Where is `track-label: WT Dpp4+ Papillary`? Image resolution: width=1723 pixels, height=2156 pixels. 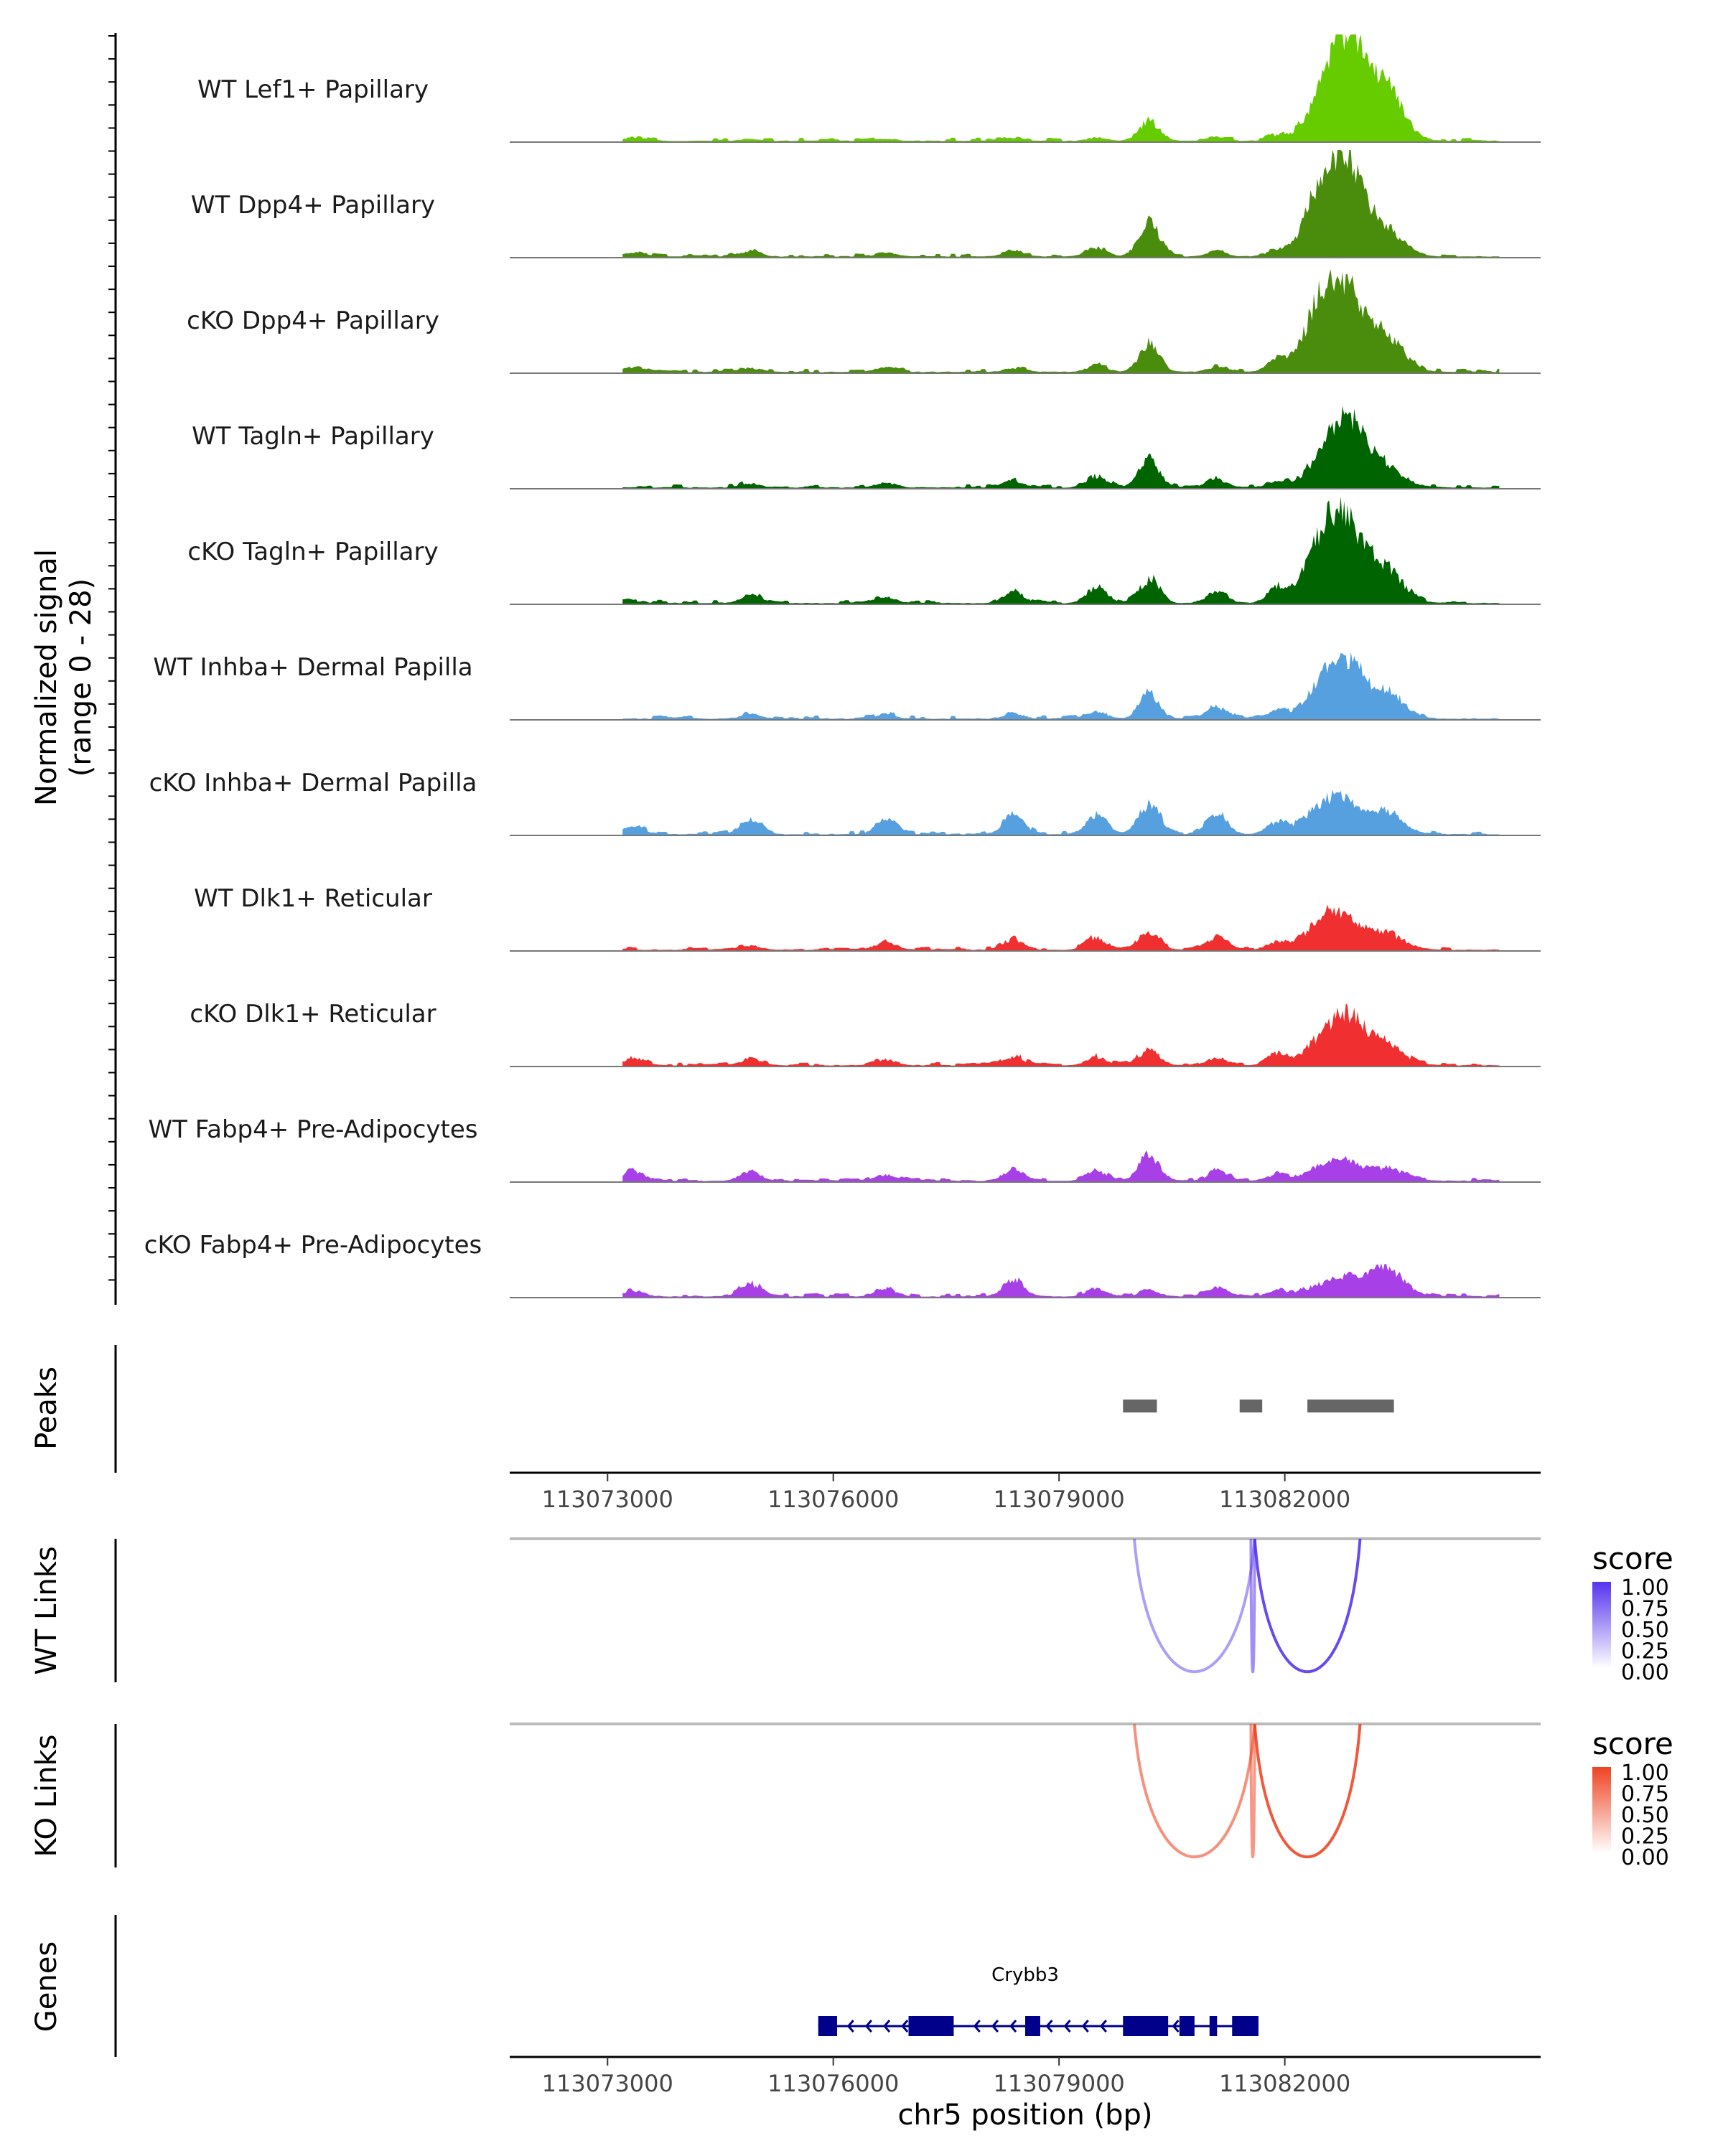
track-label: WT Dpp4+ Papillary is located at coordinates (313, 205).